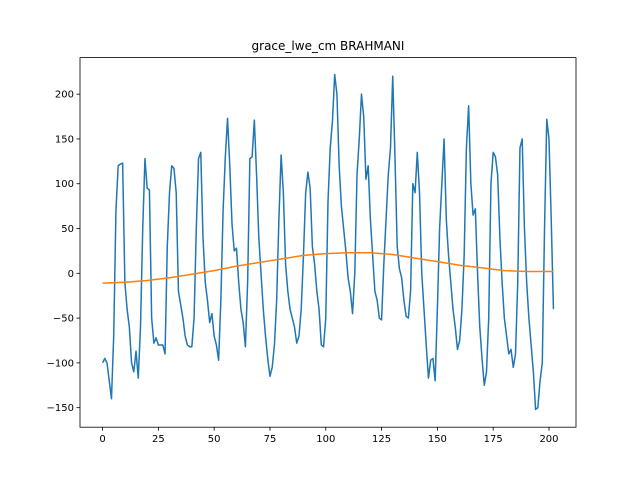 Image resolution: width=640 pixels, height=480 pixels. I want to click on y-tick-label: 0, so click(71, 274).